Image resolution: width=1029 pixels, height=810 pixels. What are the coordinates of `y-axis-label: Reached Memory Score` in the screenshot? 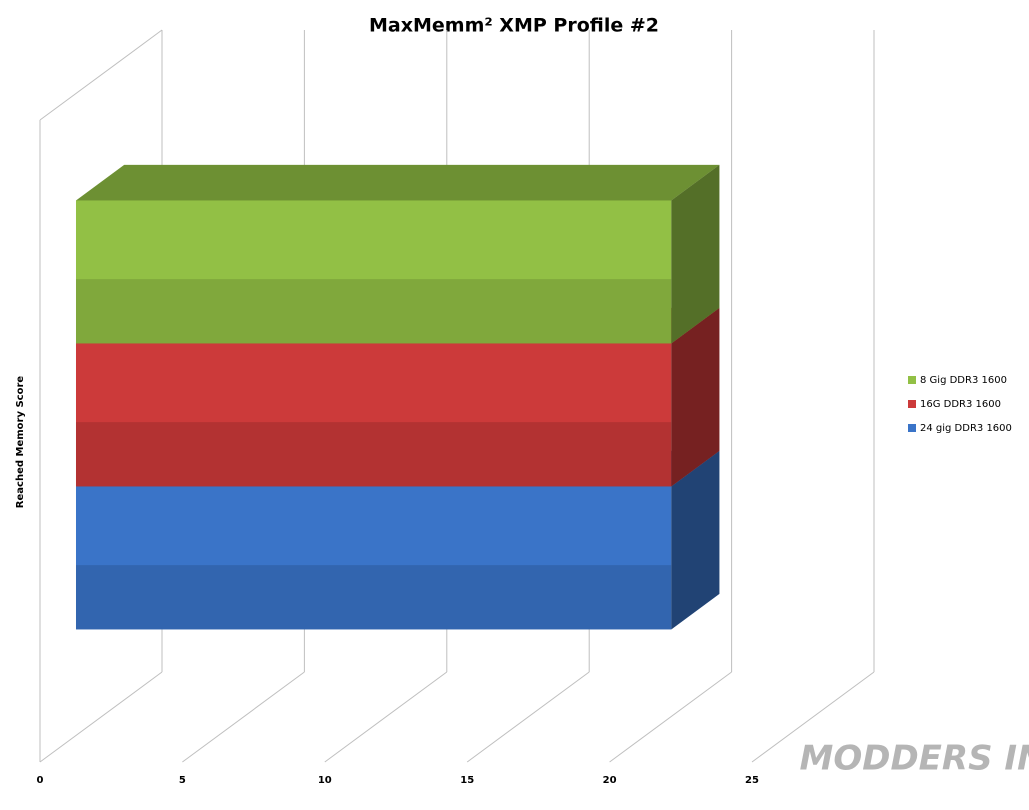 It's located at (20, 442).